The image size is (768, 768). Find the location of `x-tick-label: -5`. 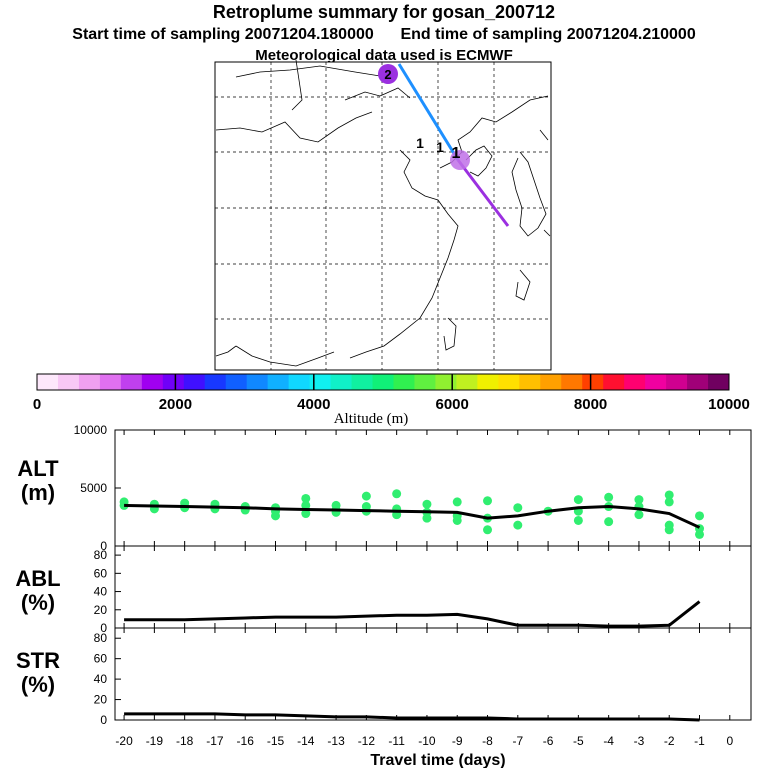

x-tick-label: -5 is located at coordinates (578, 741).